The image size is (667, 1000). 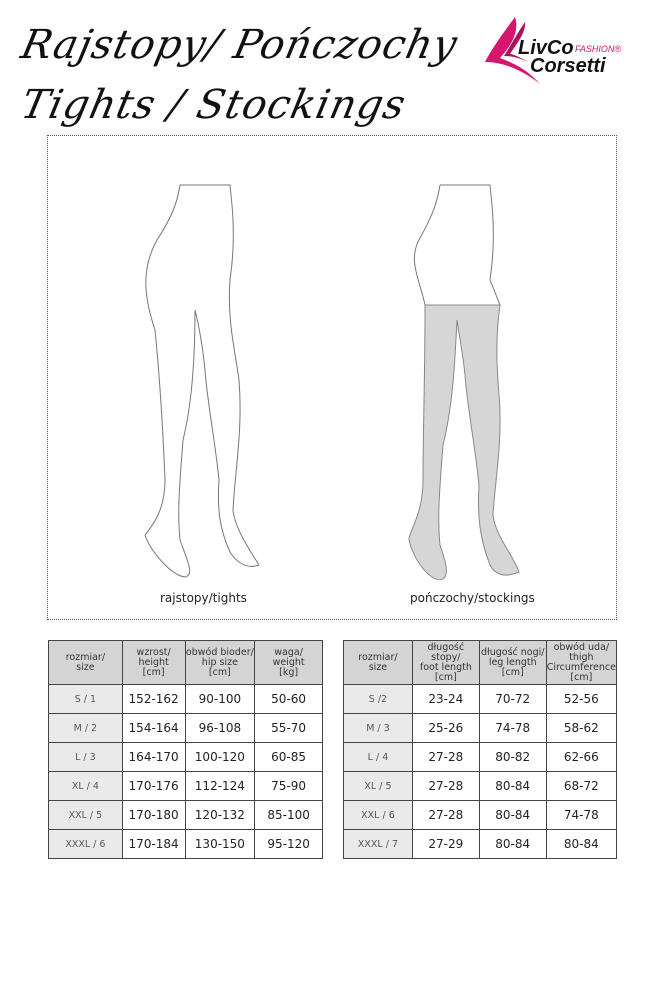 I want to click on value-cell: 96-108, so click(x=220, y=728).